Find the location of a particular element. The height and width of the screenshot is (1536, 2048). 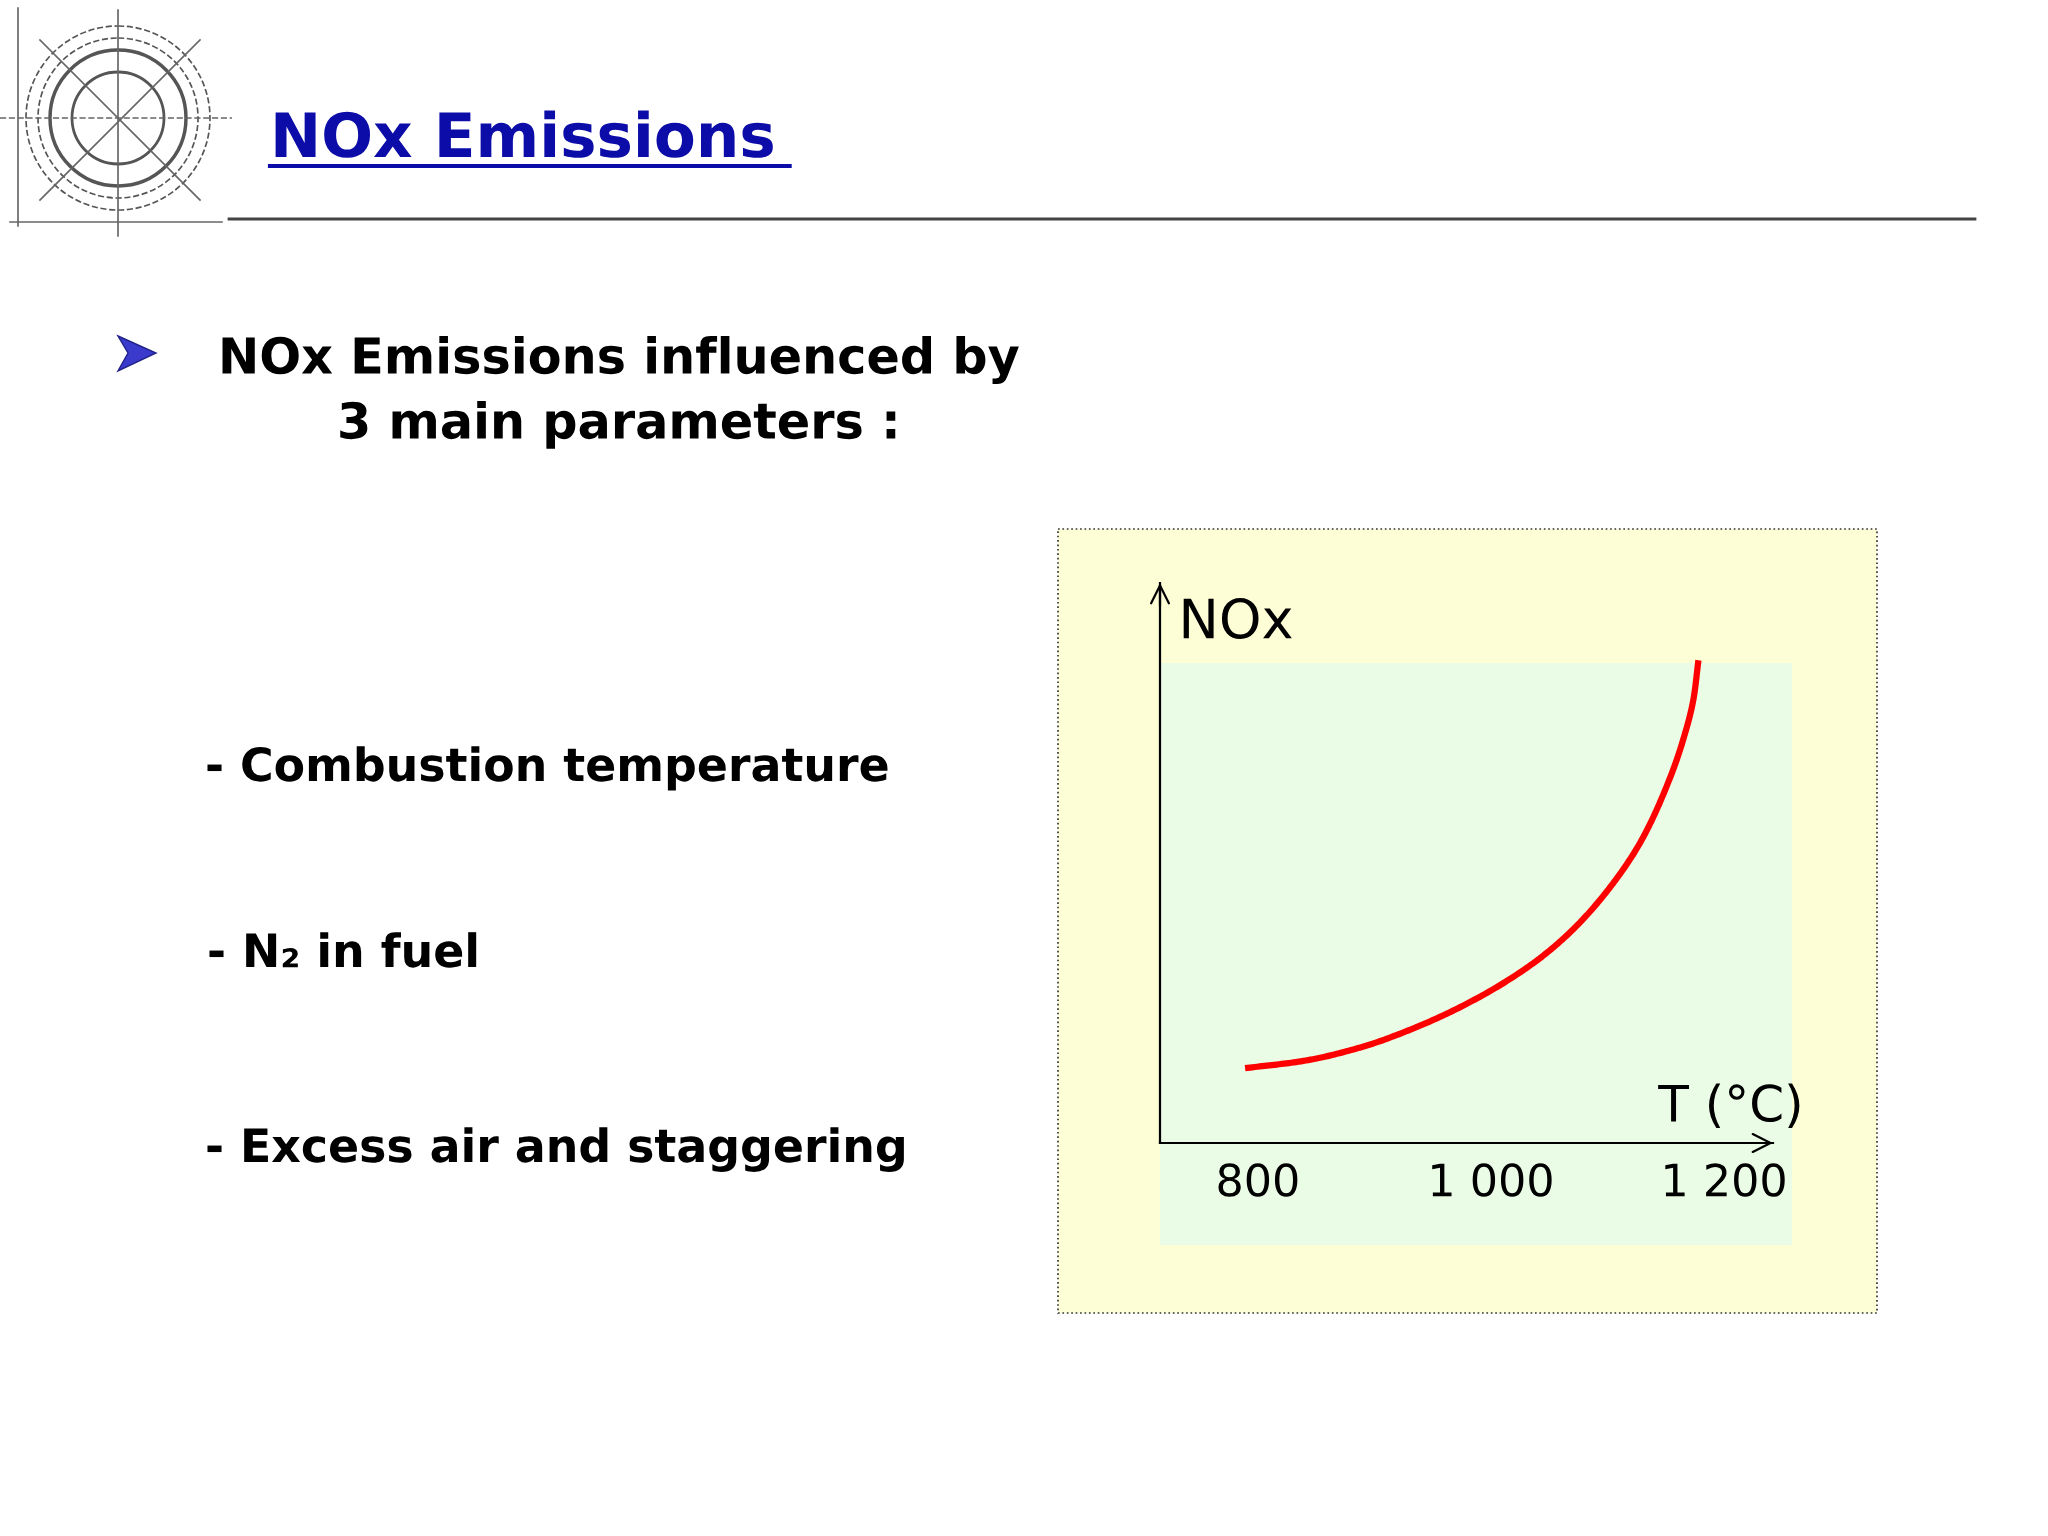

x-tick-label: 1 000 is located at coordinates (1492, 1180).